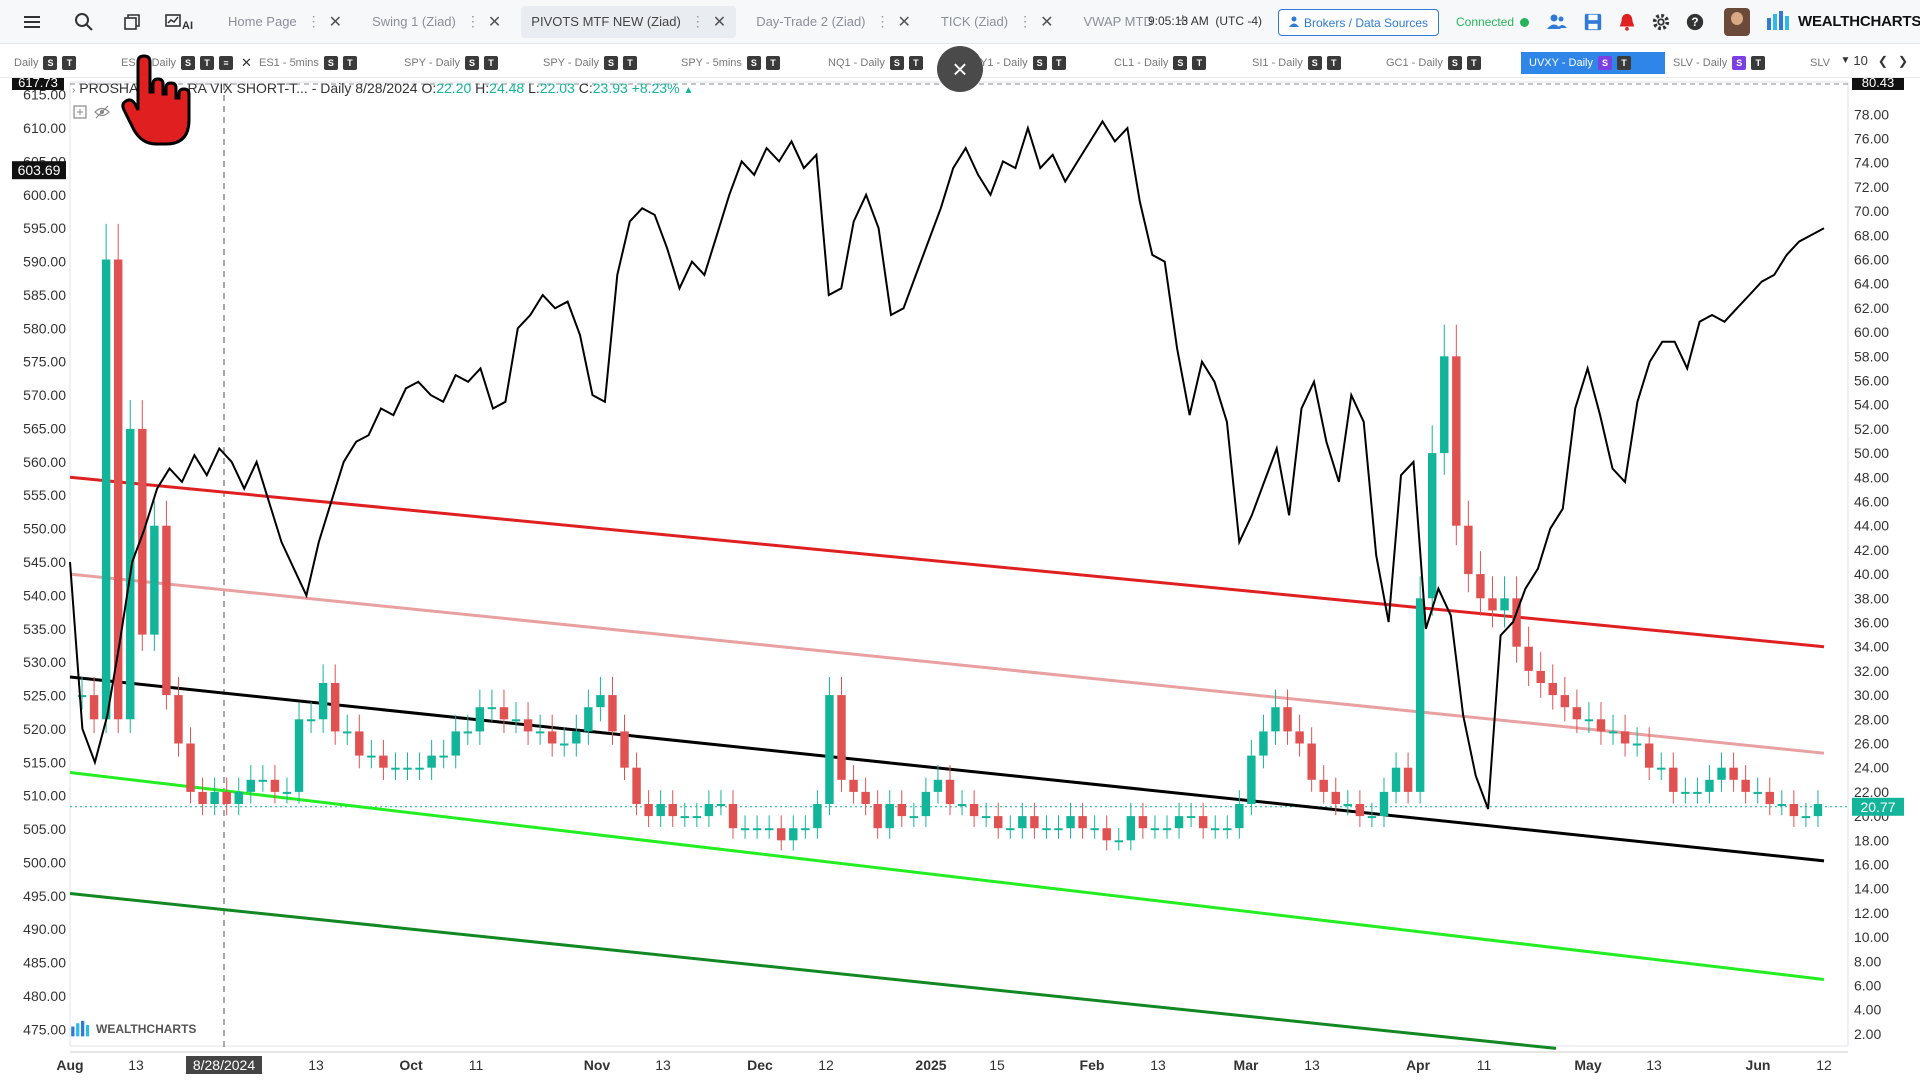  I want to click on chart-tab-active: UVXY - Daily S T, so click(1593, 63).